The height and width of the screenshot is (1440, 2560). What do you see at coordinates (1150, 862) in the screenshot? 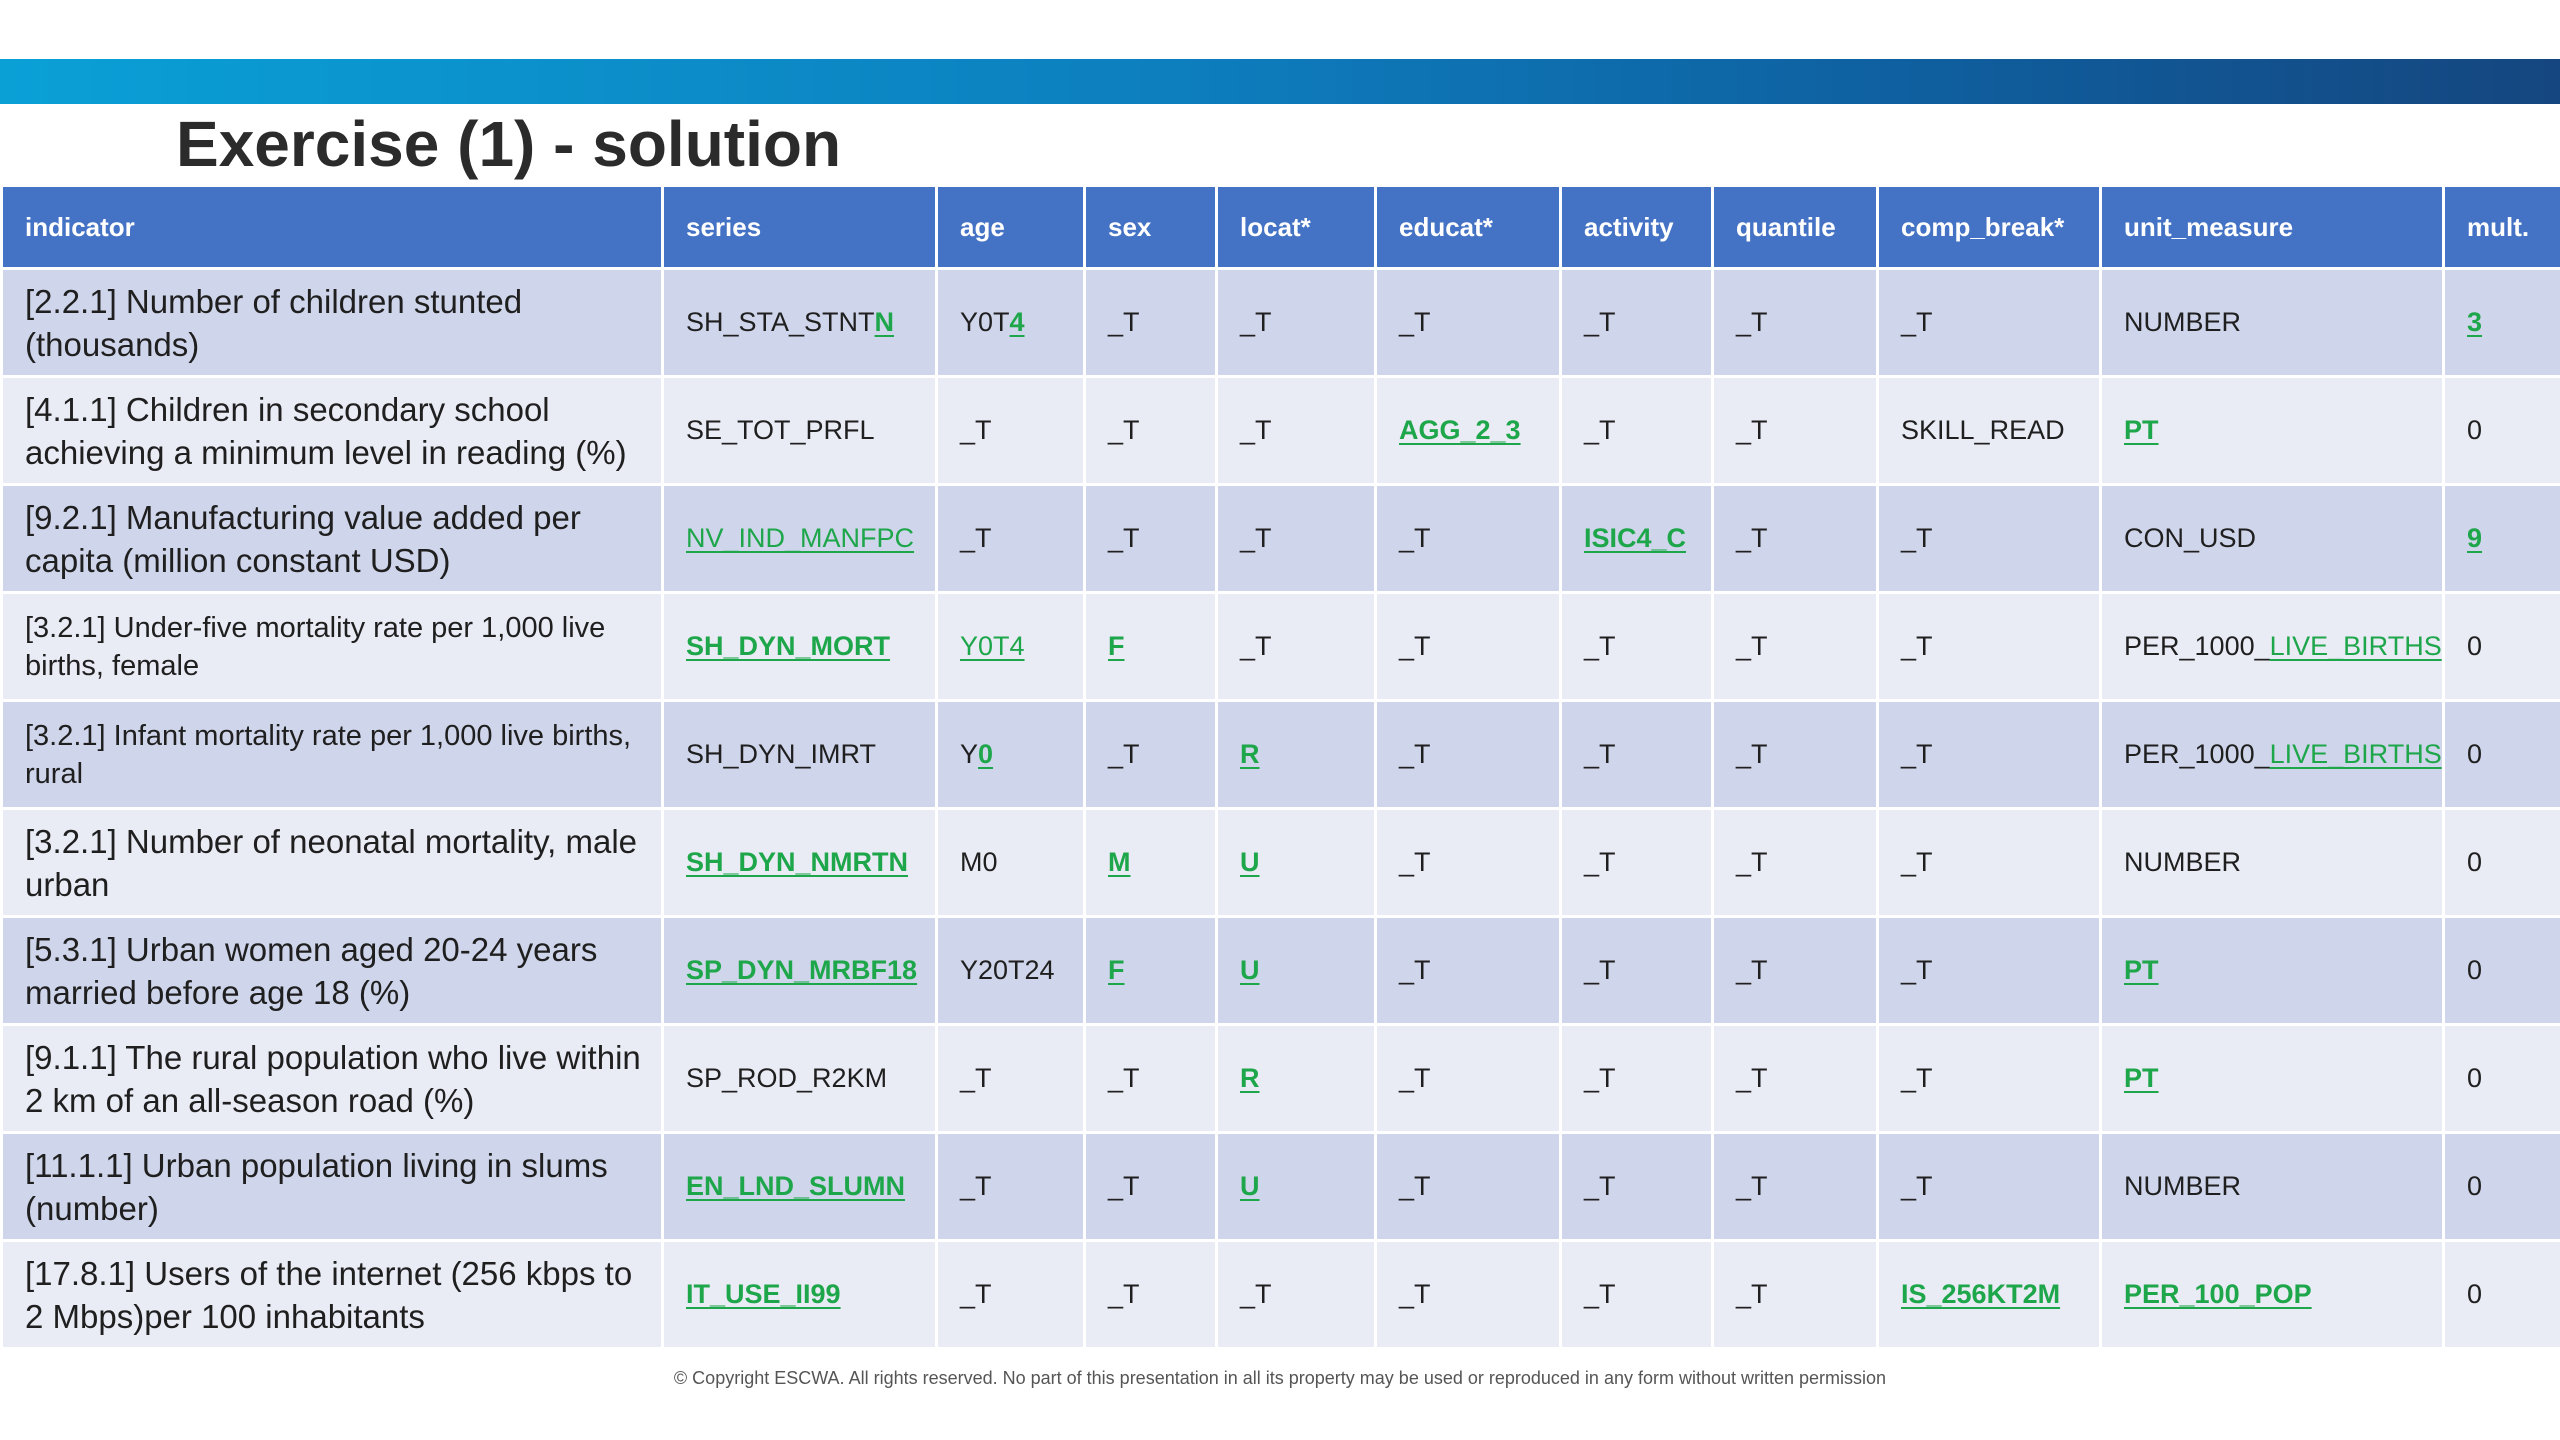
I see `sex-cell: M` at bounding box center [1150, 862].